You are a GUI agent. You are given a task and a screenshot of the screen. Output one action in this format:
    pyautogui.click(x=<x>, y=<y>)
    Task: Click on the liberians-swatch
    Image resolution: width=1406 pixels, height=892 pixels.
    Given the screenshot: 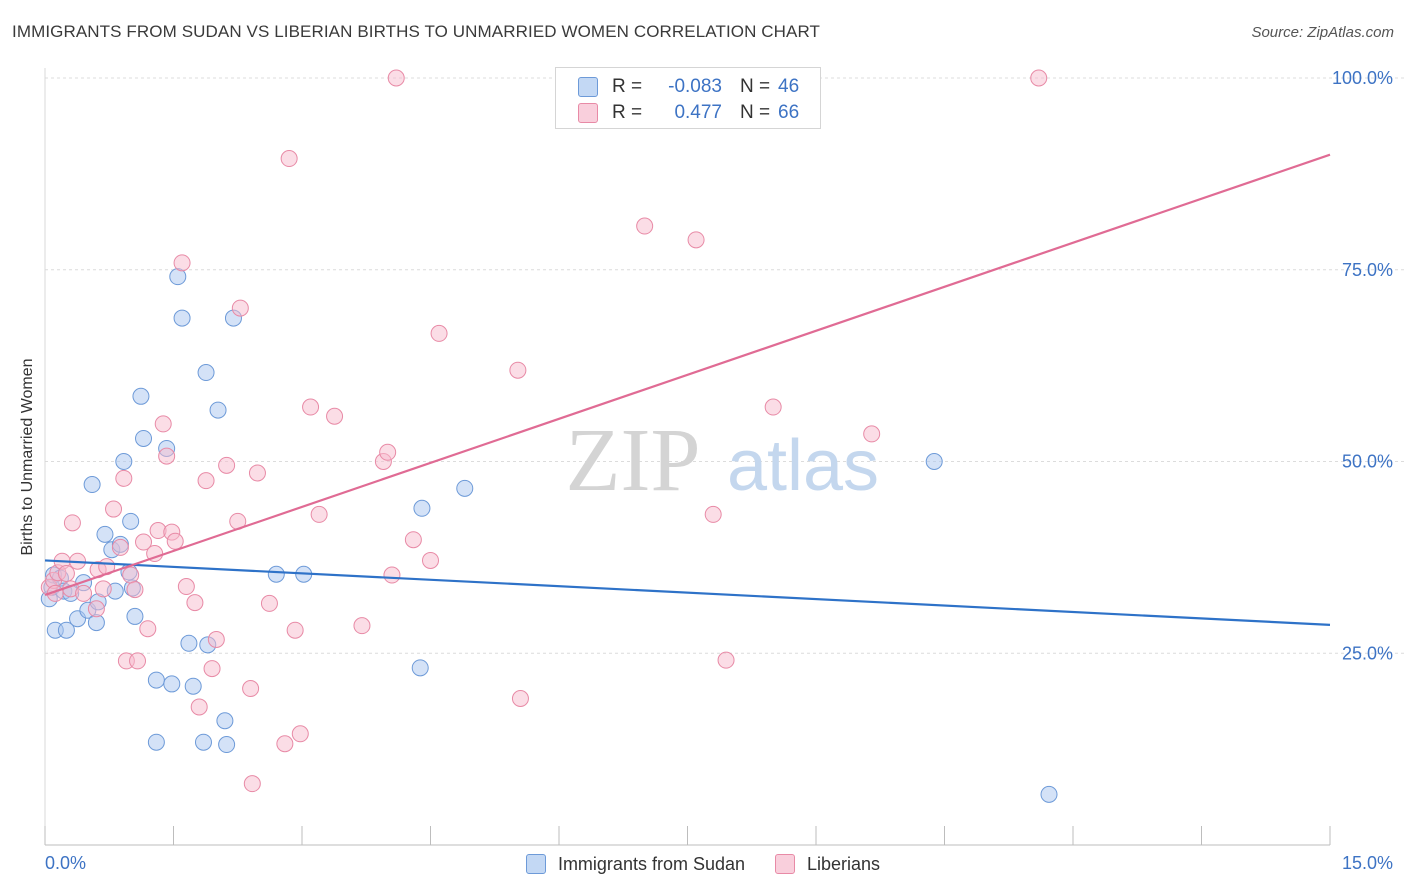 What is the action you would take?
    pyautogui.click(x=588, y=113)
    